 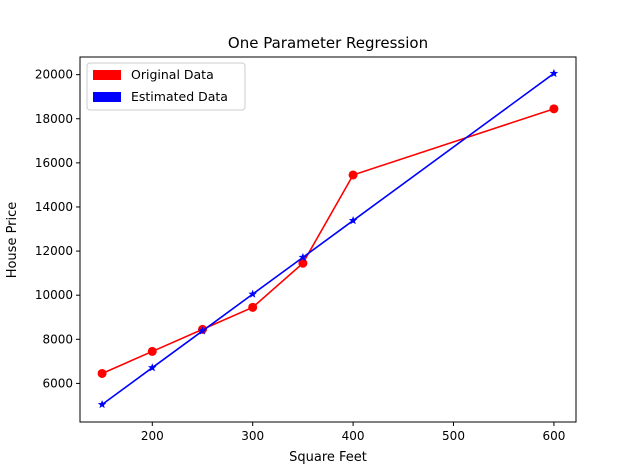 I want to click on x-axis: 200 300 400 500 600, so click(x=353, y=432).